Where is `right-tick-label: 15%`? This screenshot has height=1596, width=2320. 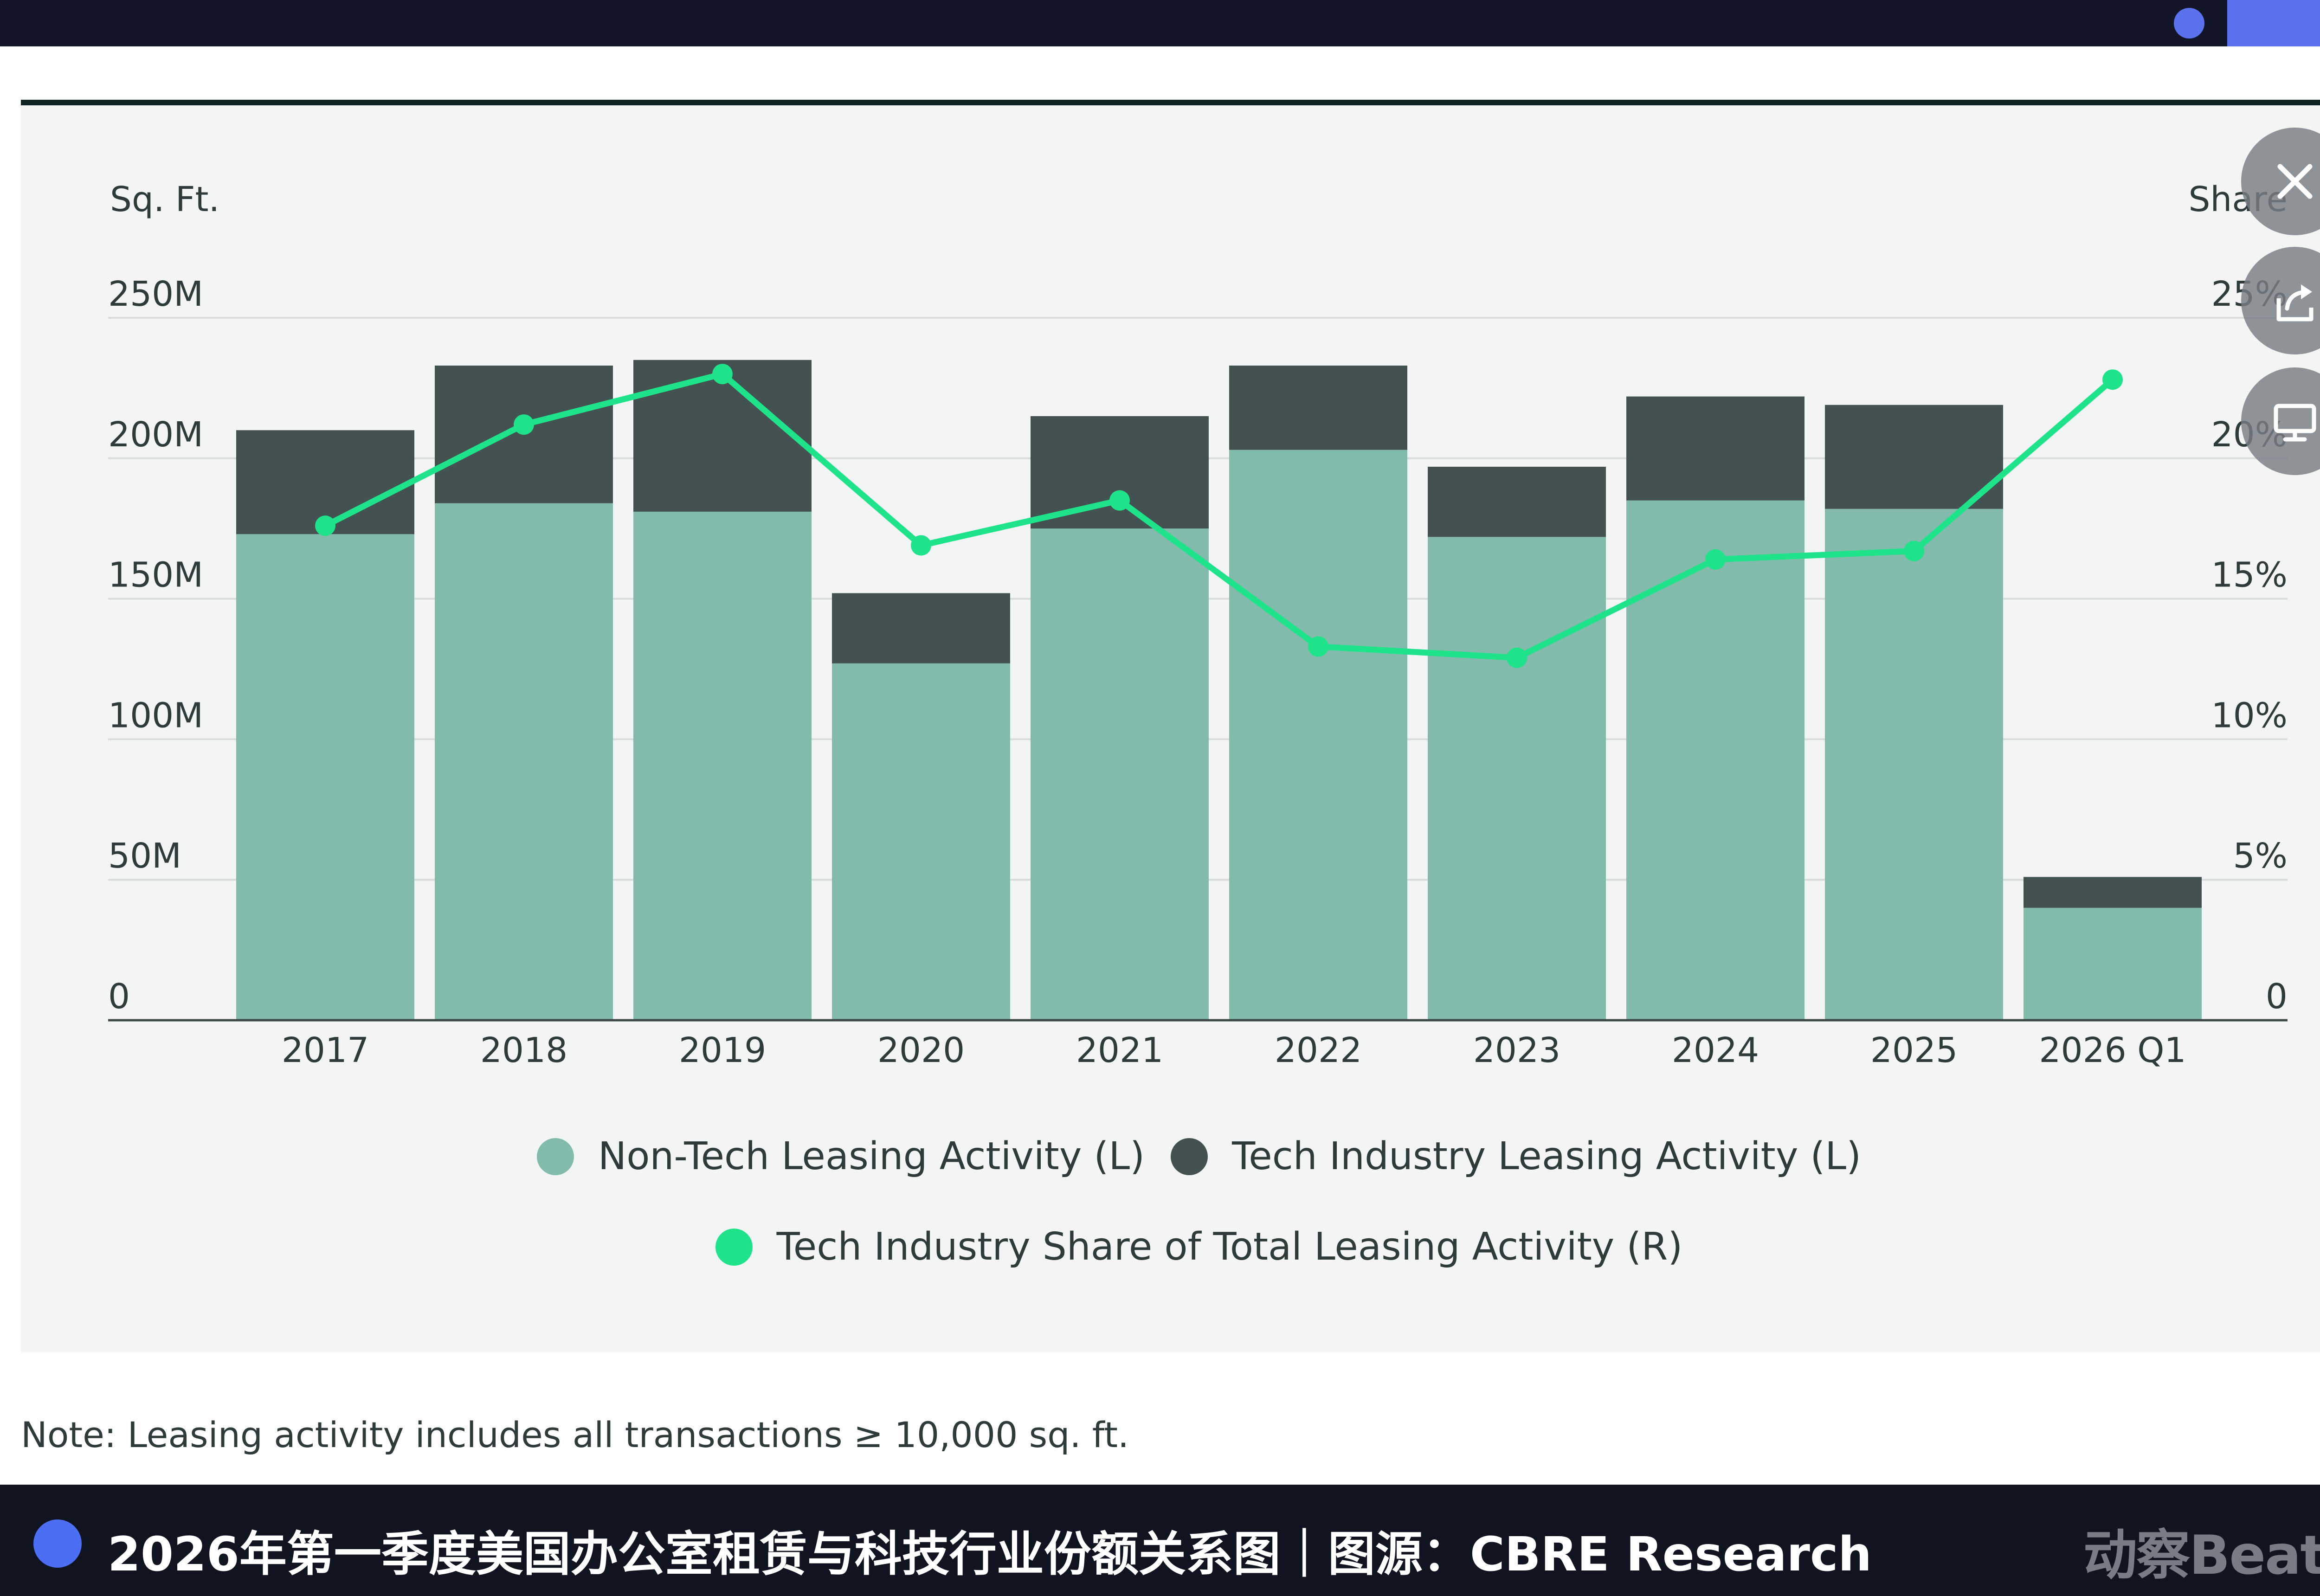
right-tick-label: 15% is located at coordinates (2250, 575).